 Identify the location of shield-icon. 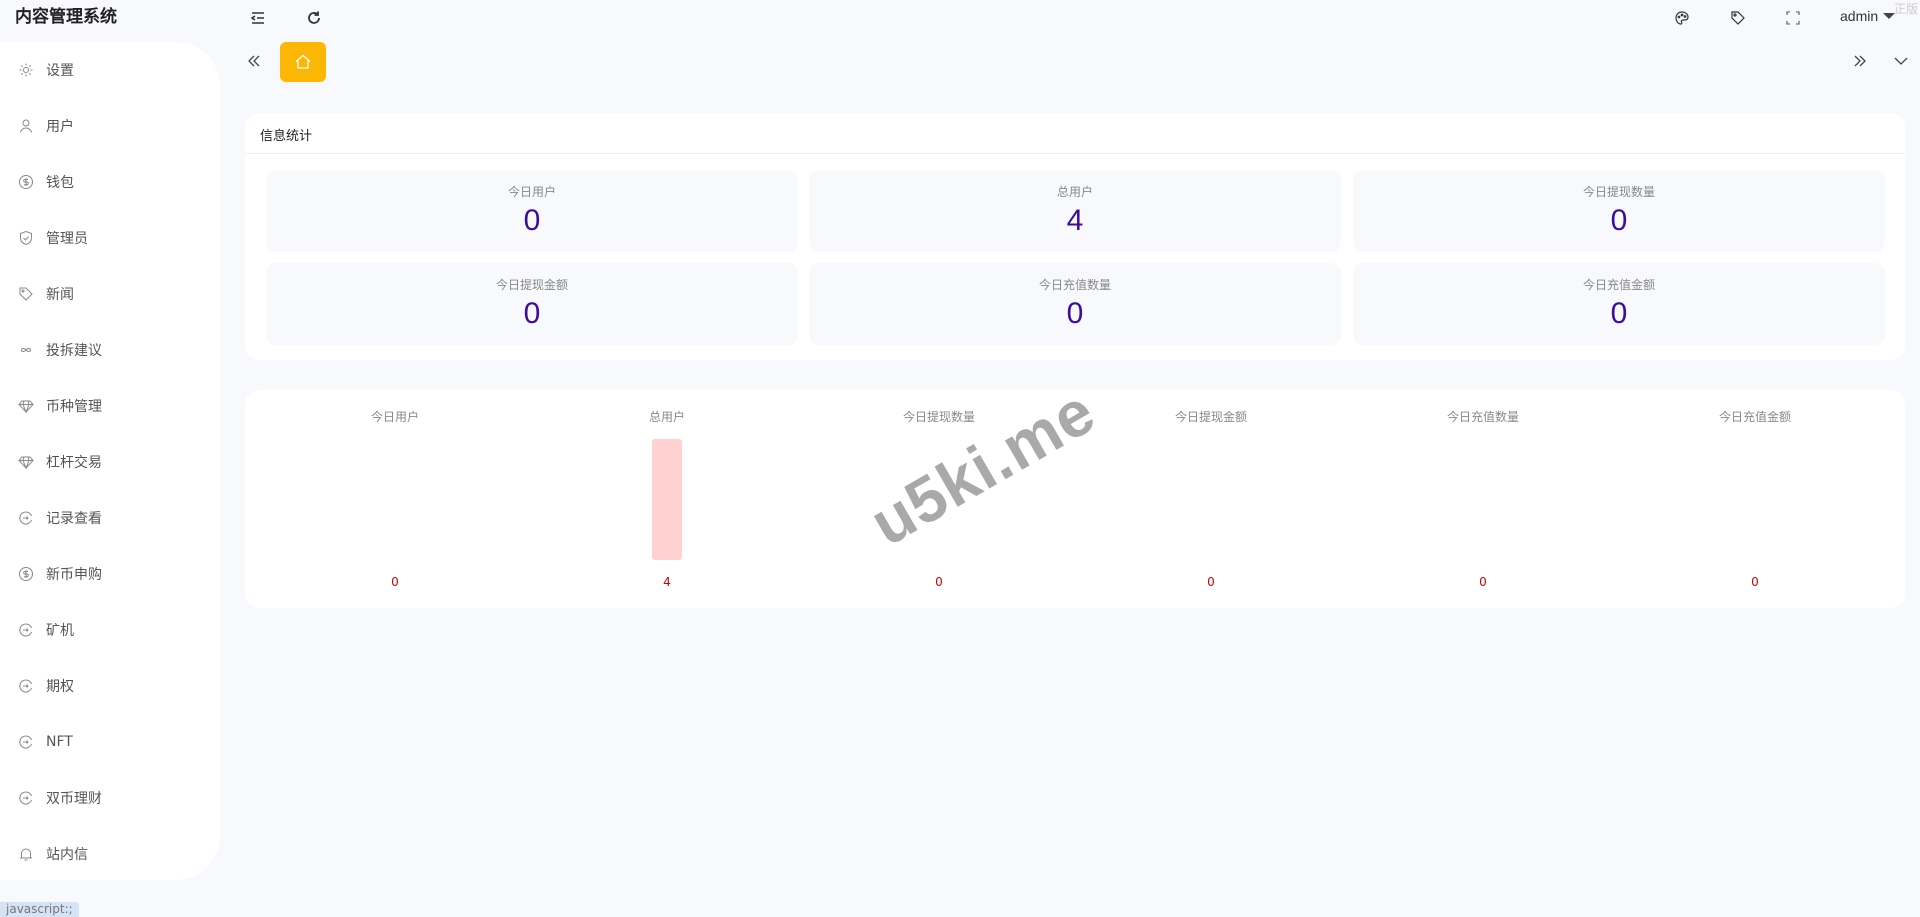
(26, 238).